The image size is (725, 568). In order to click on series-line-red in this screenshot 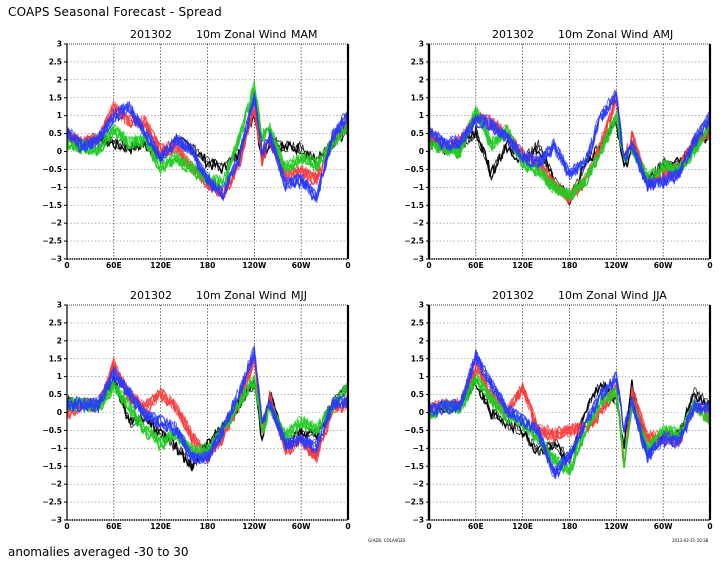, I will do `click(207, 150)`.